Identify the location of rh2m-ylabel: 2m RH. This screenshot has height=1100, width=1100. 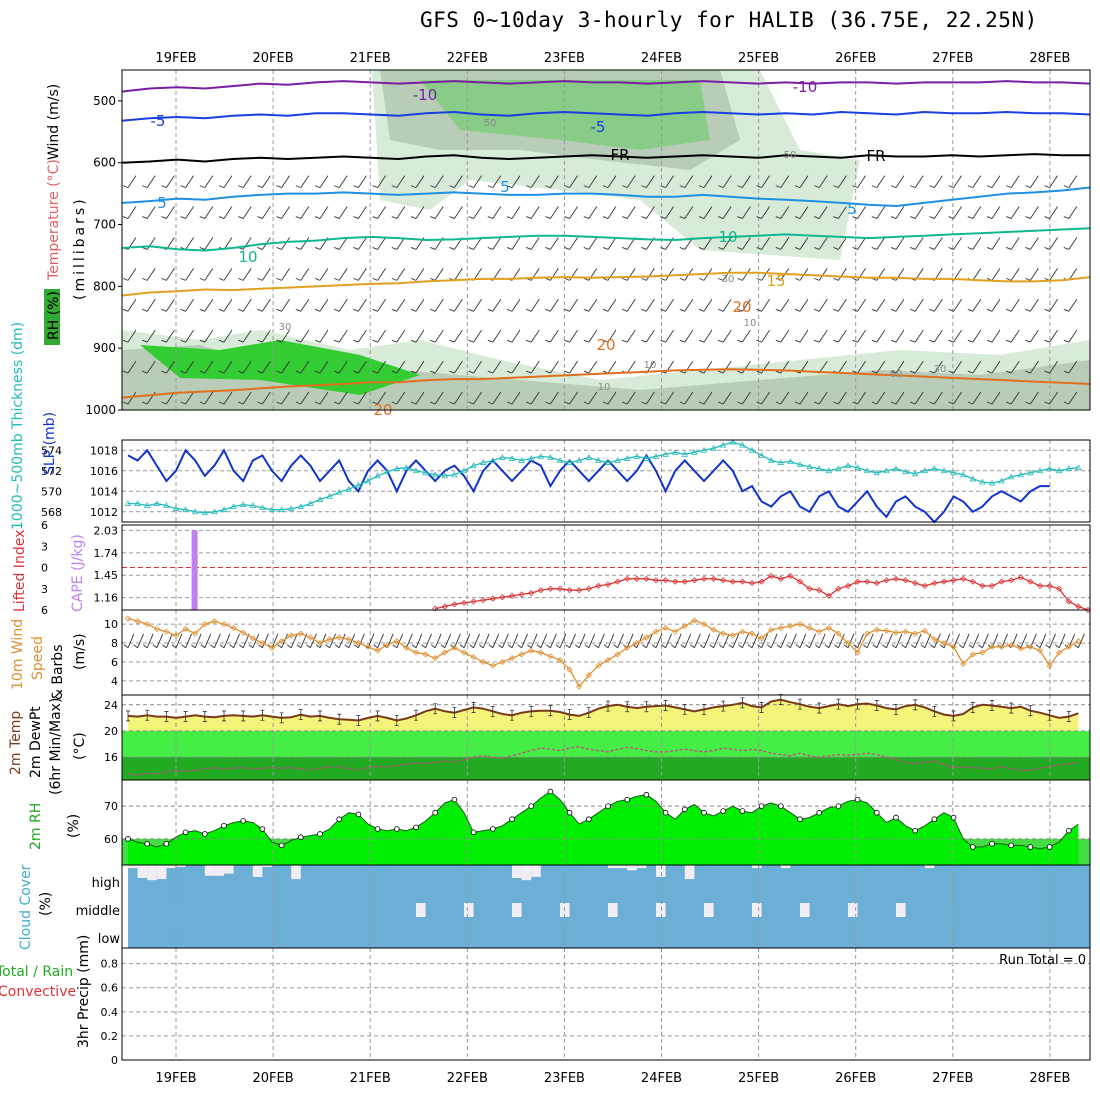
(36, 826).